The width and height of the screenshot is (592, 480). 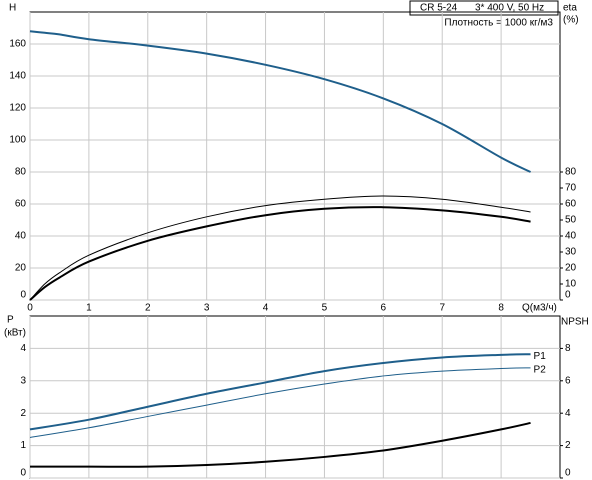 What do you see at coordinates (384, 308) in the screenshot?
I see `x-tick-label: 6` at bounding box center [384, 308].